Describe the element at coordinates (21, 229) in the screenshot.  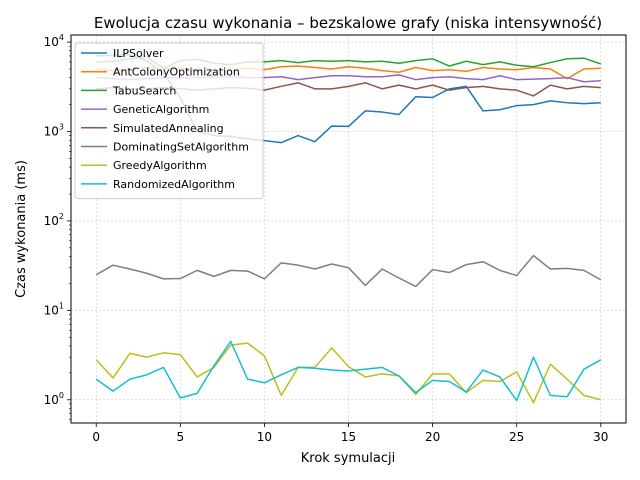
I see `y-axis-label: Czas wykonania (ms)` at that location.